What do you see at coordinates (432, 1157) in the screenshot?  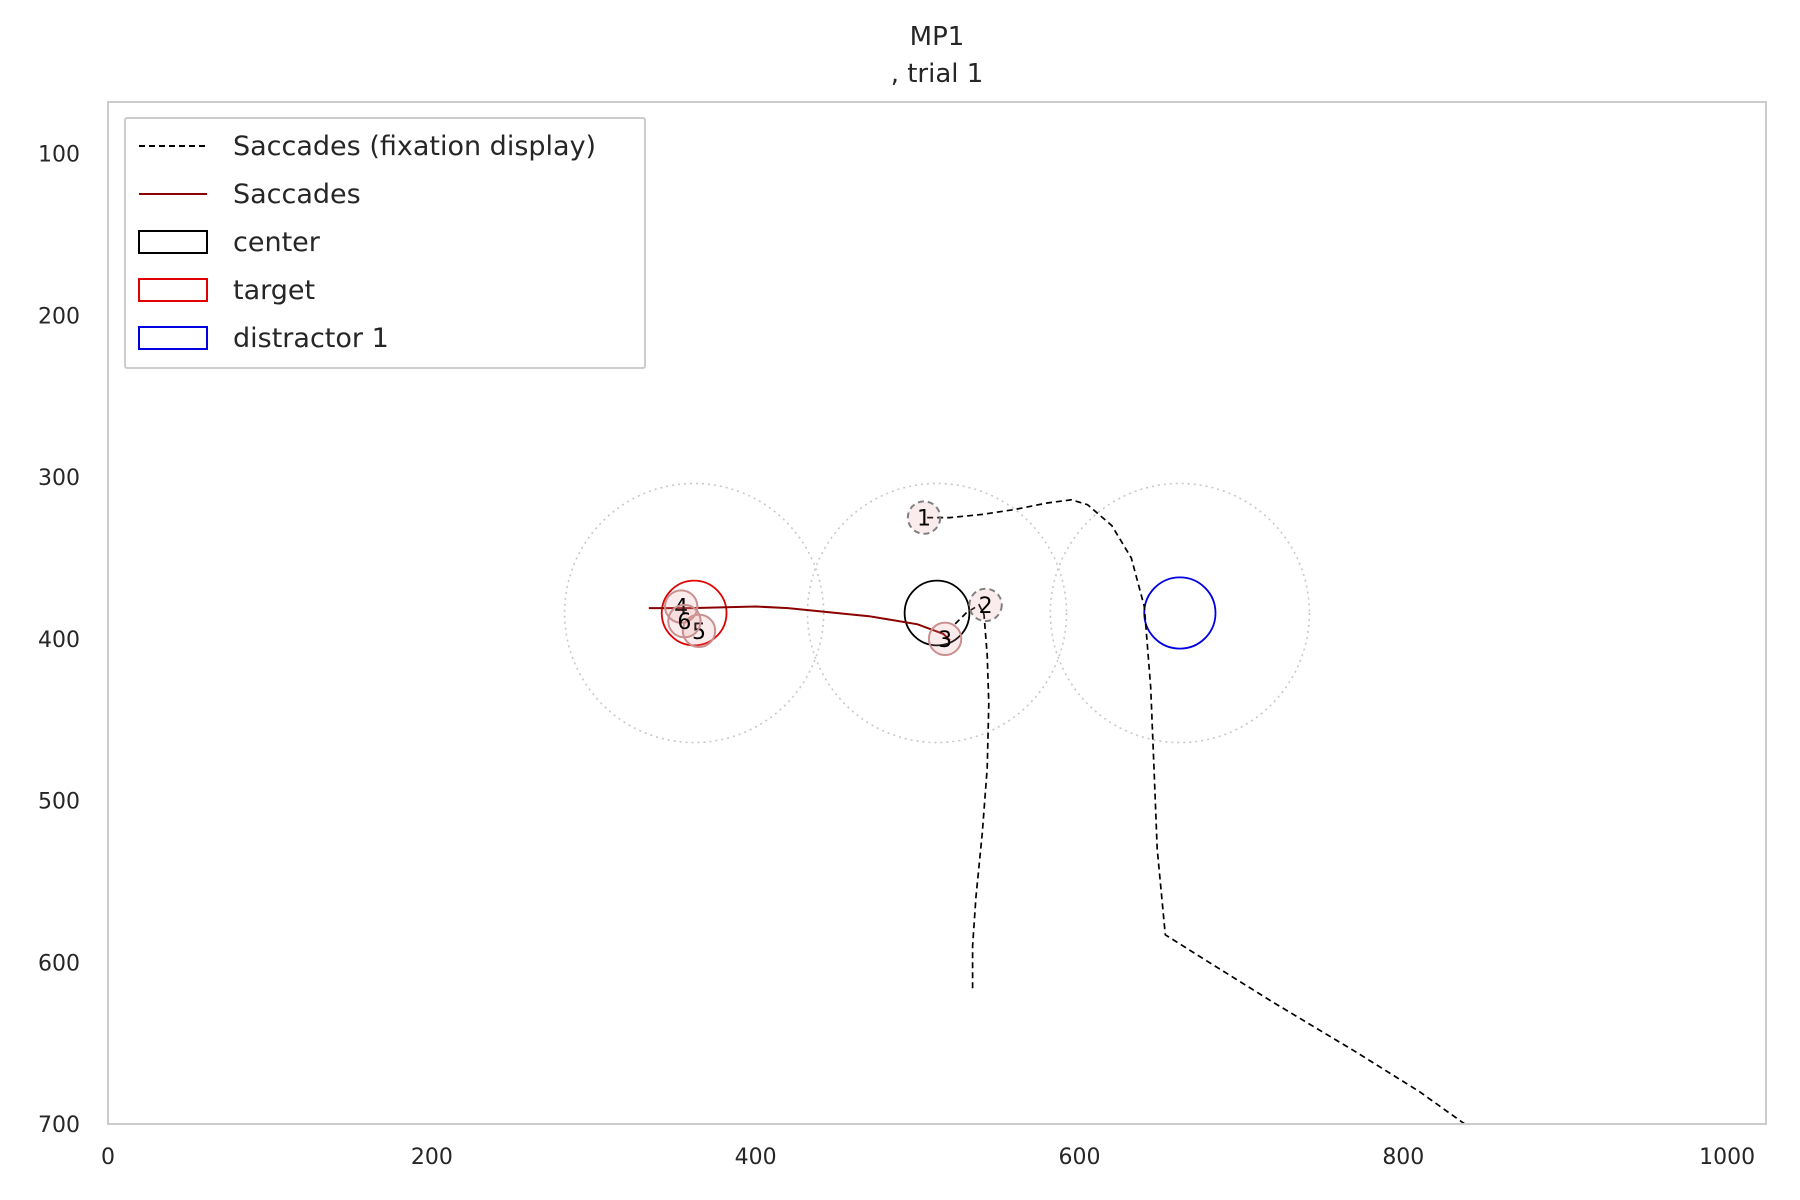 I see `x-tick-label: 200` at bounding box center [432, 1157].